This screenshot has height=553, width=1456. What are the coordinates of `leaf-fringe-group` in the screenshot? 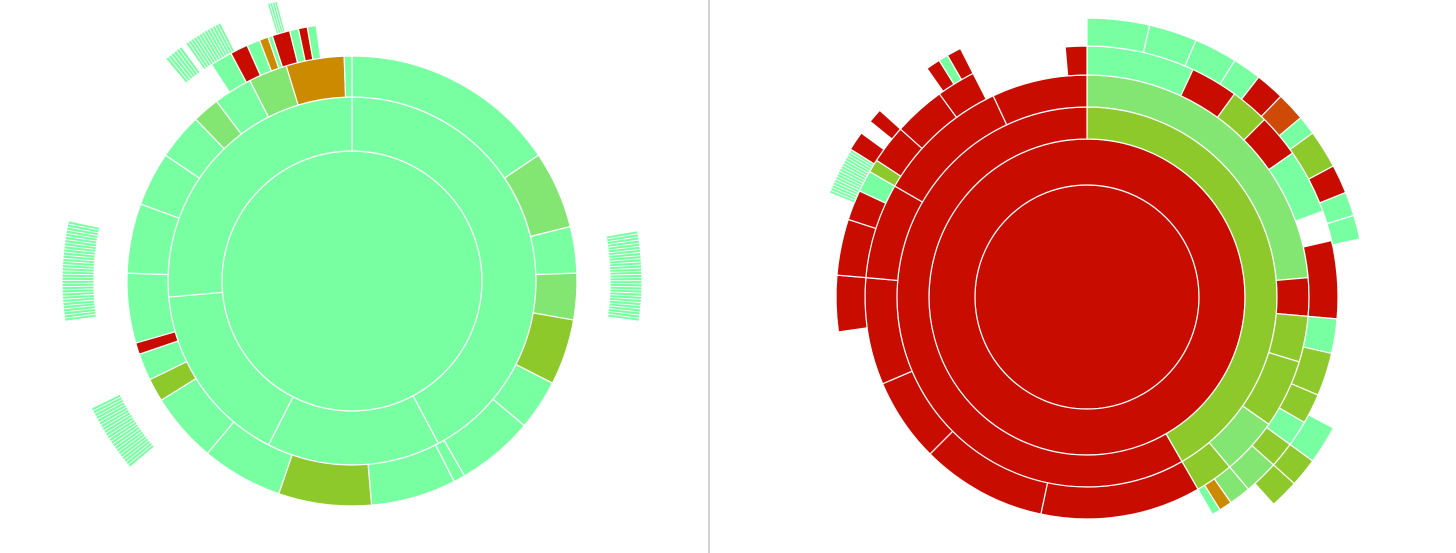 It's located at (851, 176).